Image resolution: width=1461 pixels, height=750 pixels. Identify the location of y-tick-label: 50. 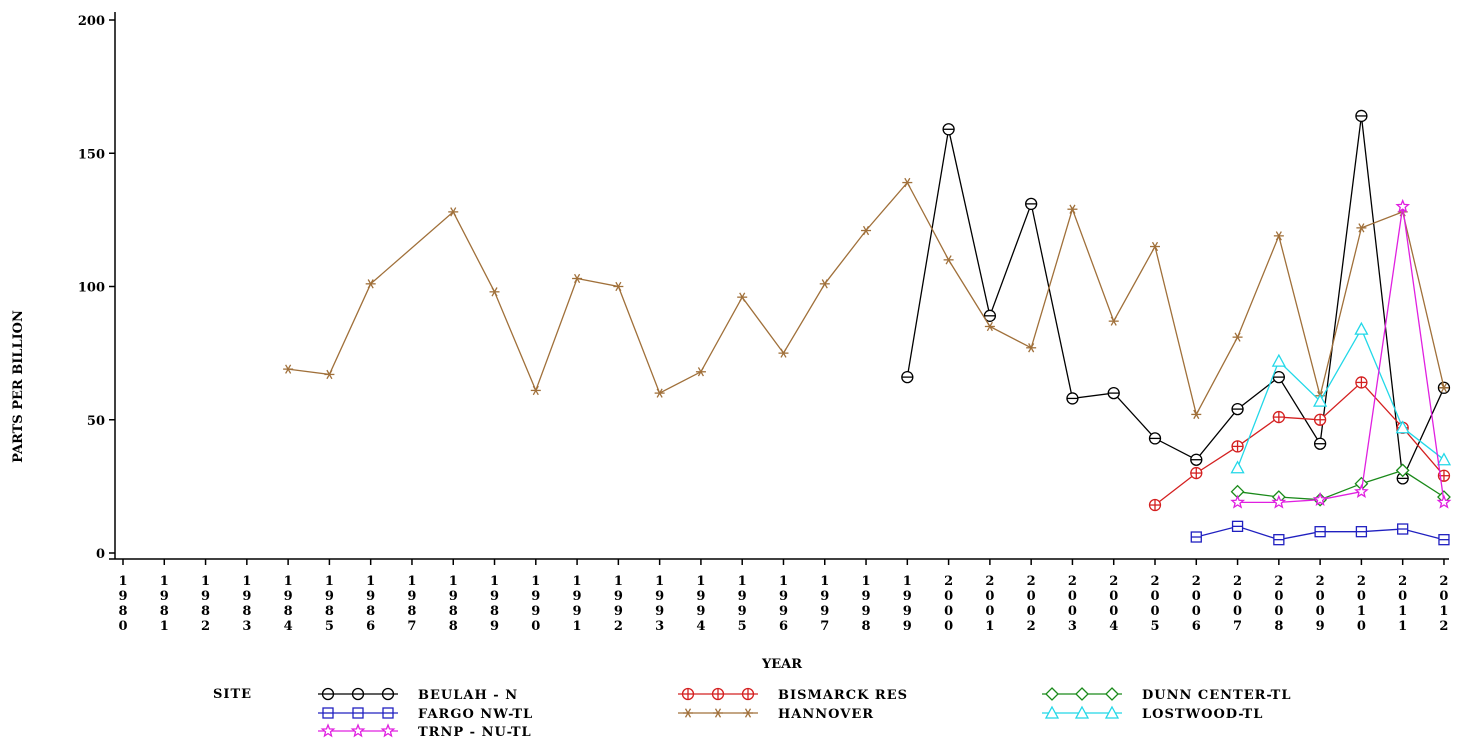
(96, 421).